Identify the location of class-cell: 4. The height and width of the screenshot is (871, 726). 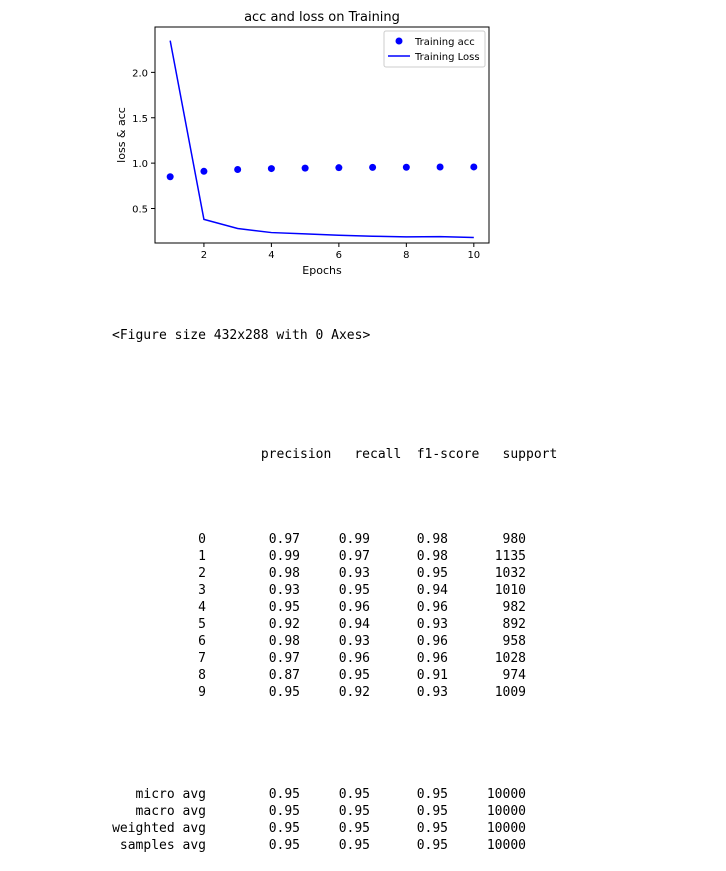
(202, 607).